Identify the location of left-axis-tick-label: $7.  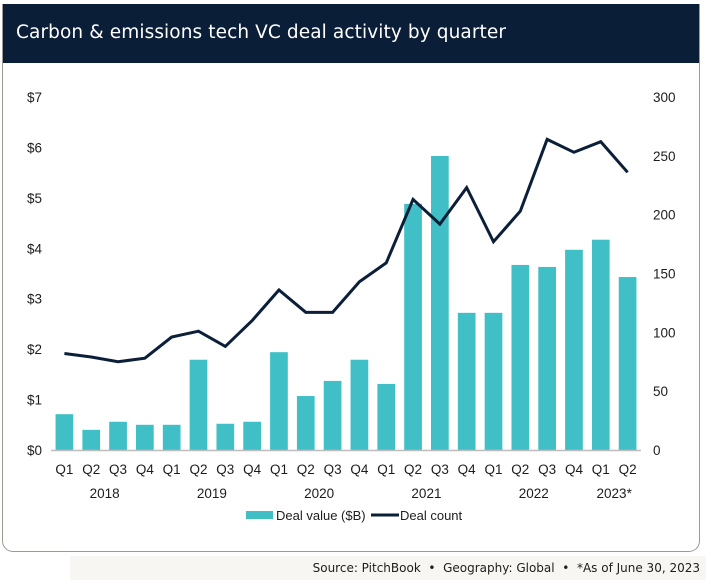
(34, 97).